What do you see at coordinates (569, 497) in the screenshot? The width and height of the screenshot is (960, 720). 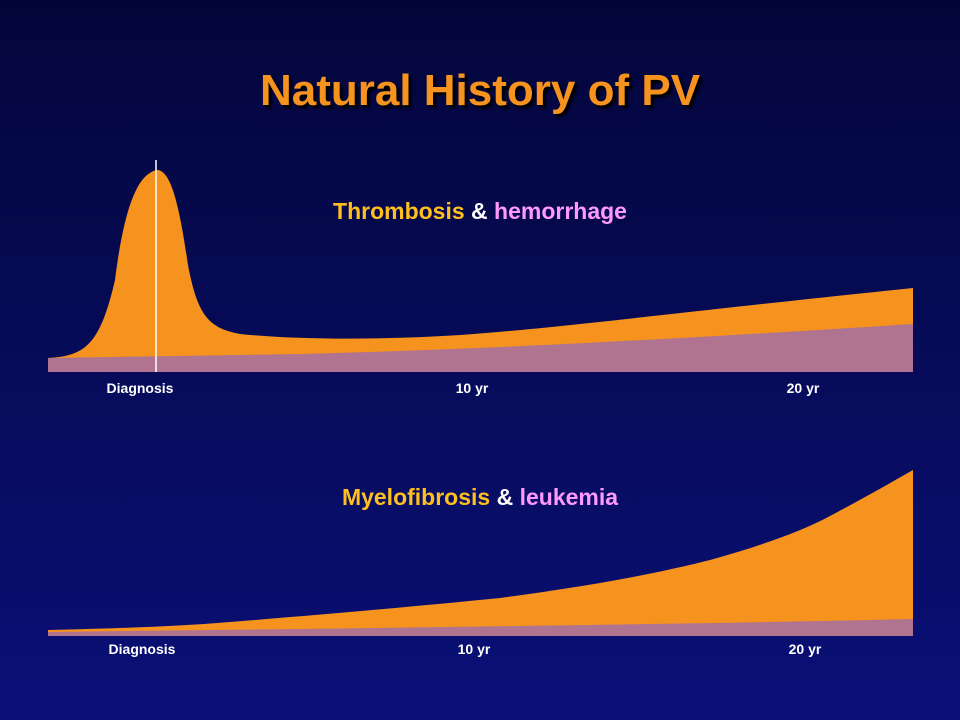 I see `leukemia-label: leukemia` at bounding box center [569, 497].